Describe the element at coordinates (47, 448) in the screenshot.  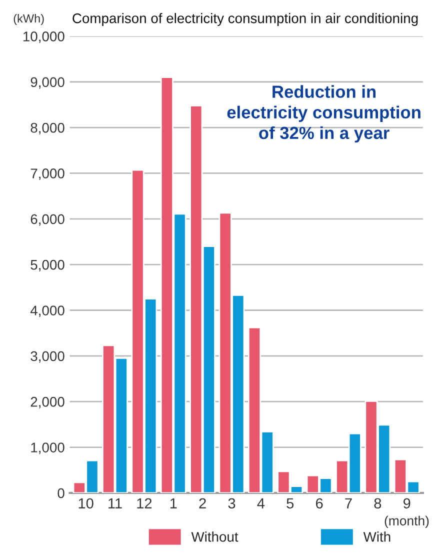
I see `y-tick-label: 1,000` at that location.